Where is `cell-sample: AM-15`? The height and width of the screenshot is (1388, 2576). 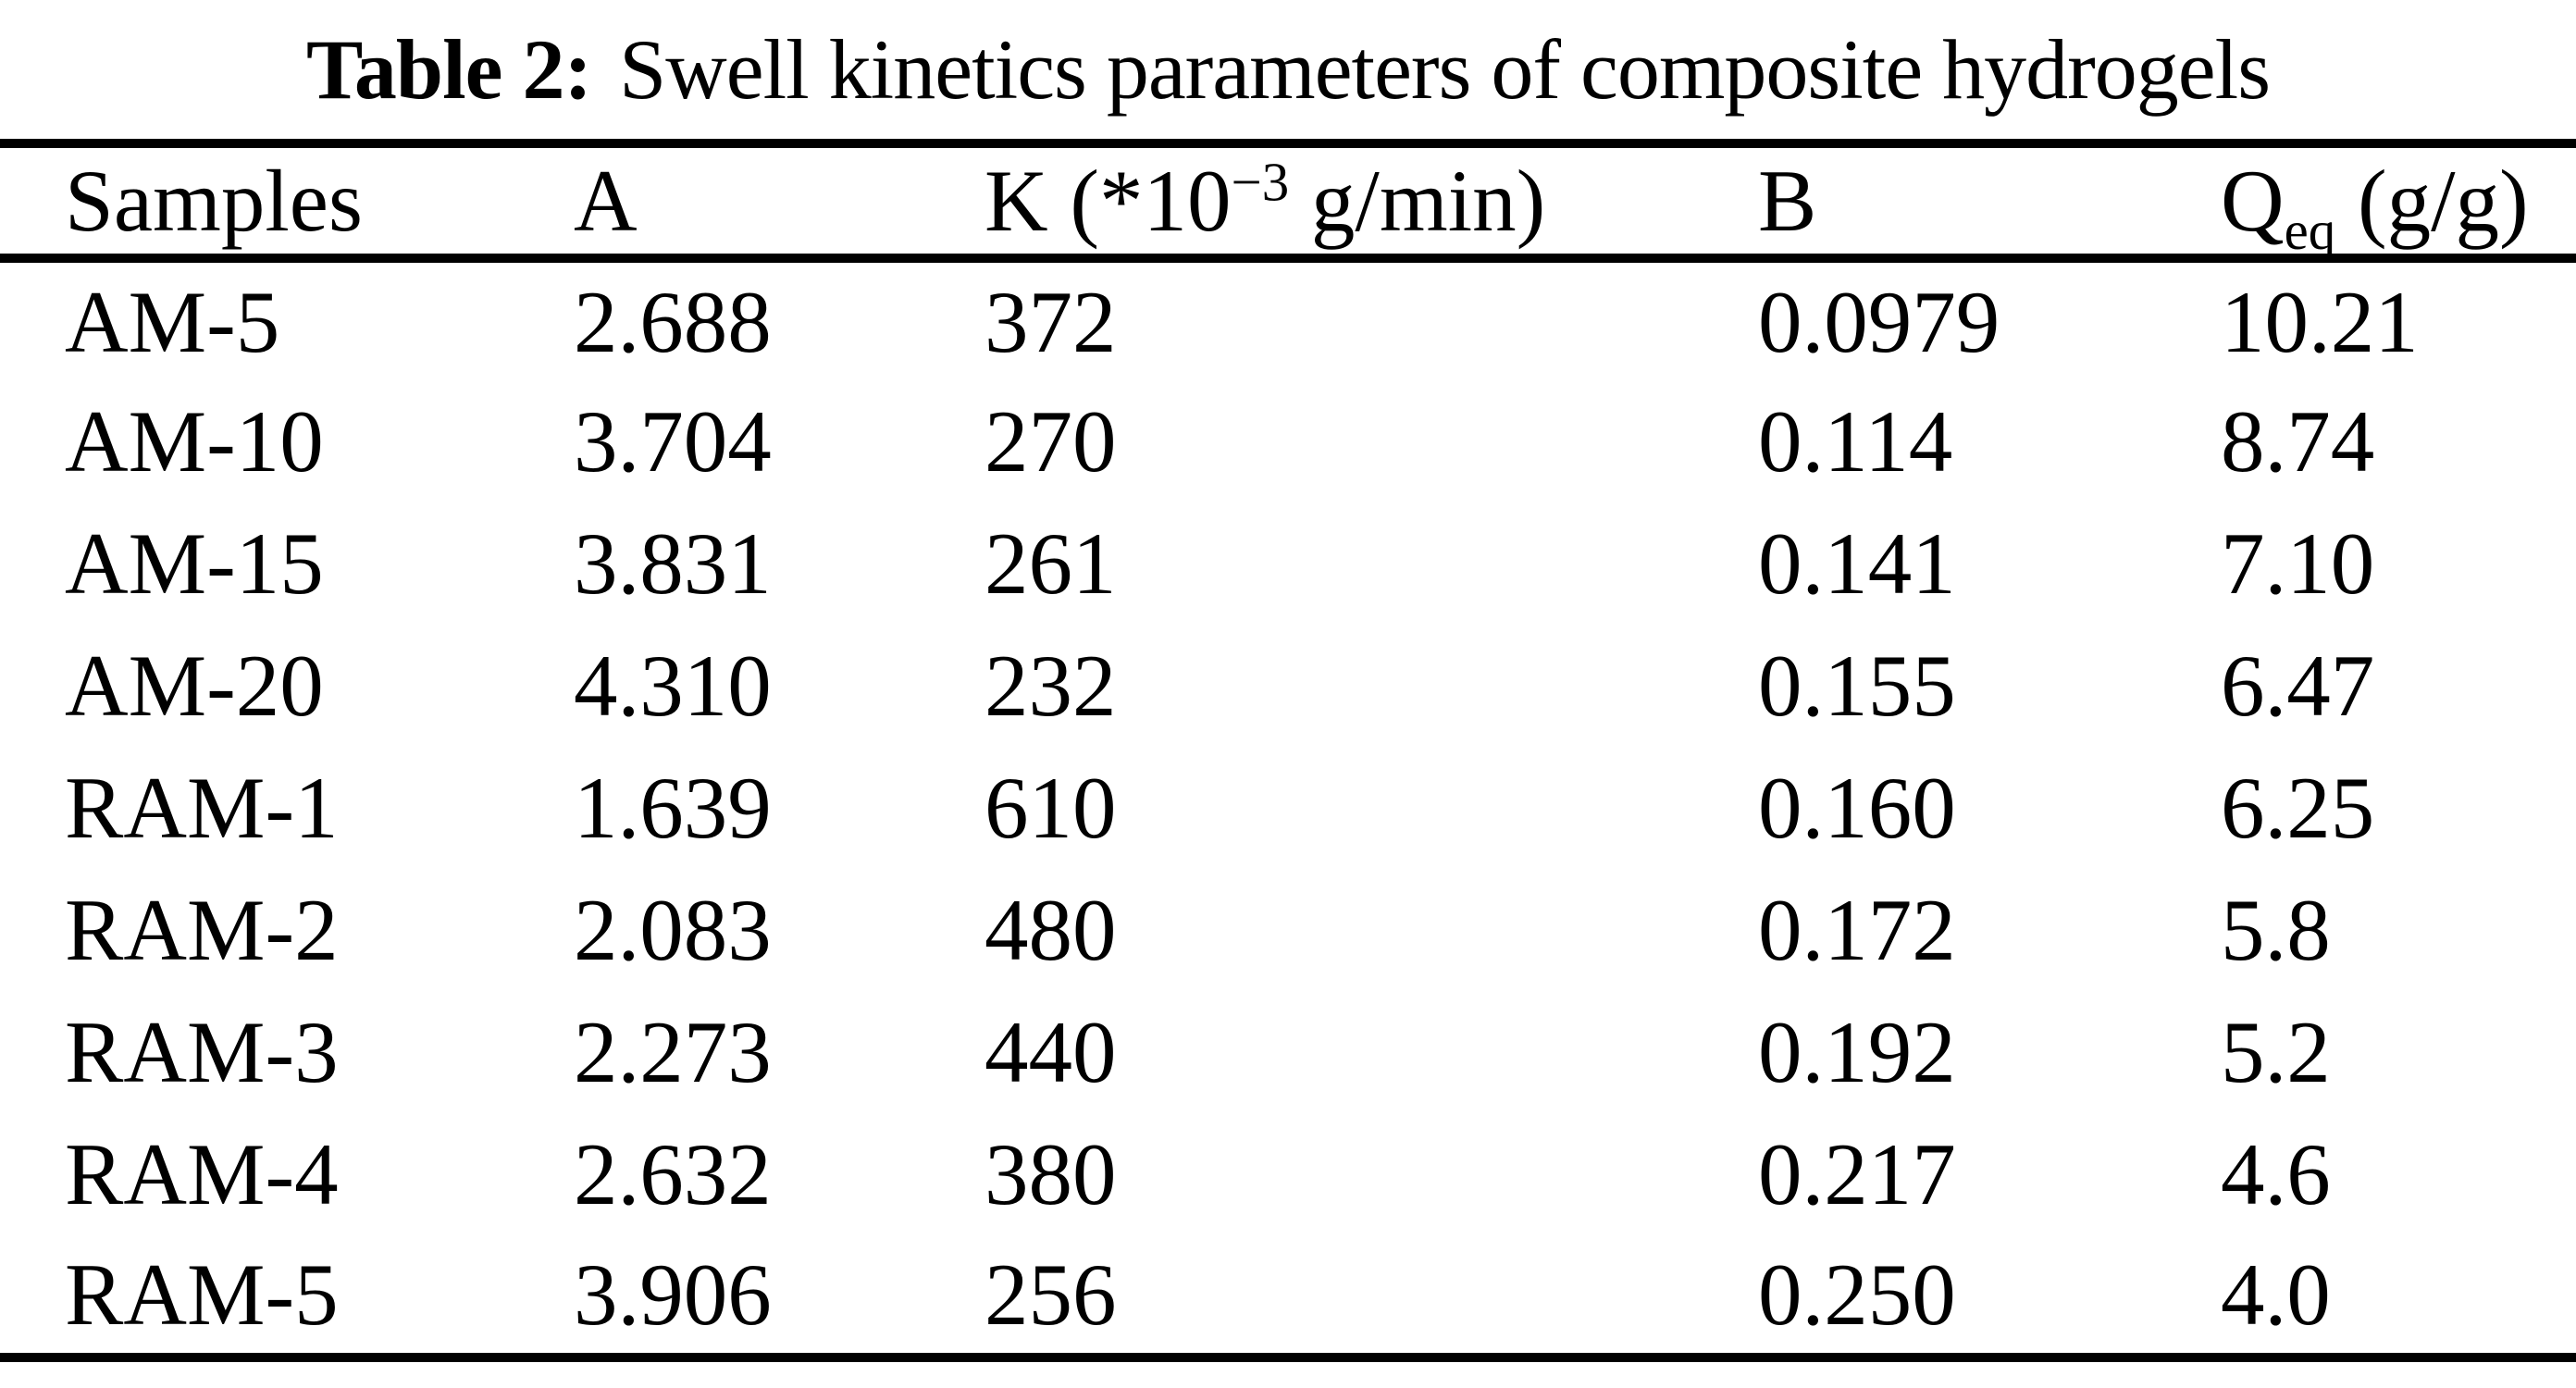 cell-sample: AM-15 is located at coordinates (195, 563).